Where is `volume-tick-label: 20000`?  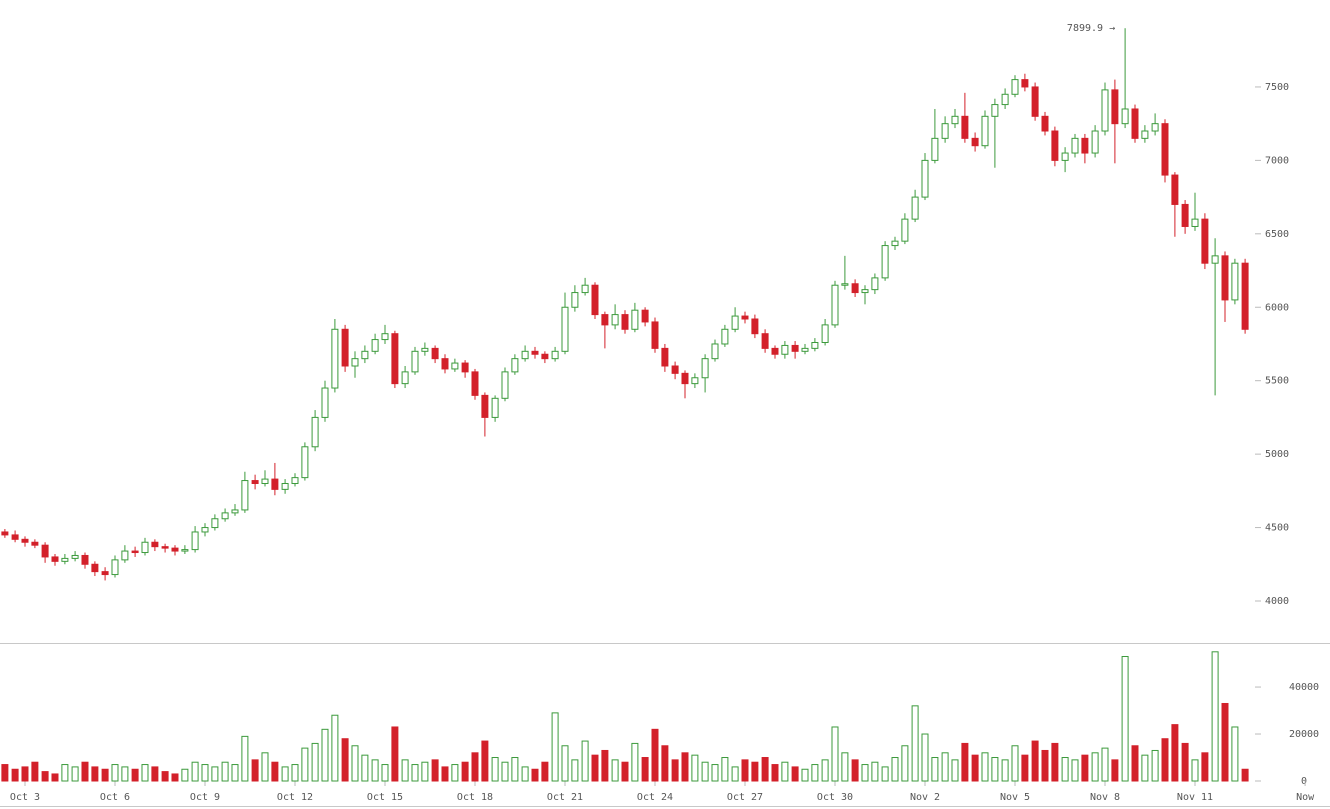 volume-tick-label: 20000 is located at coordinates (1304, 734).